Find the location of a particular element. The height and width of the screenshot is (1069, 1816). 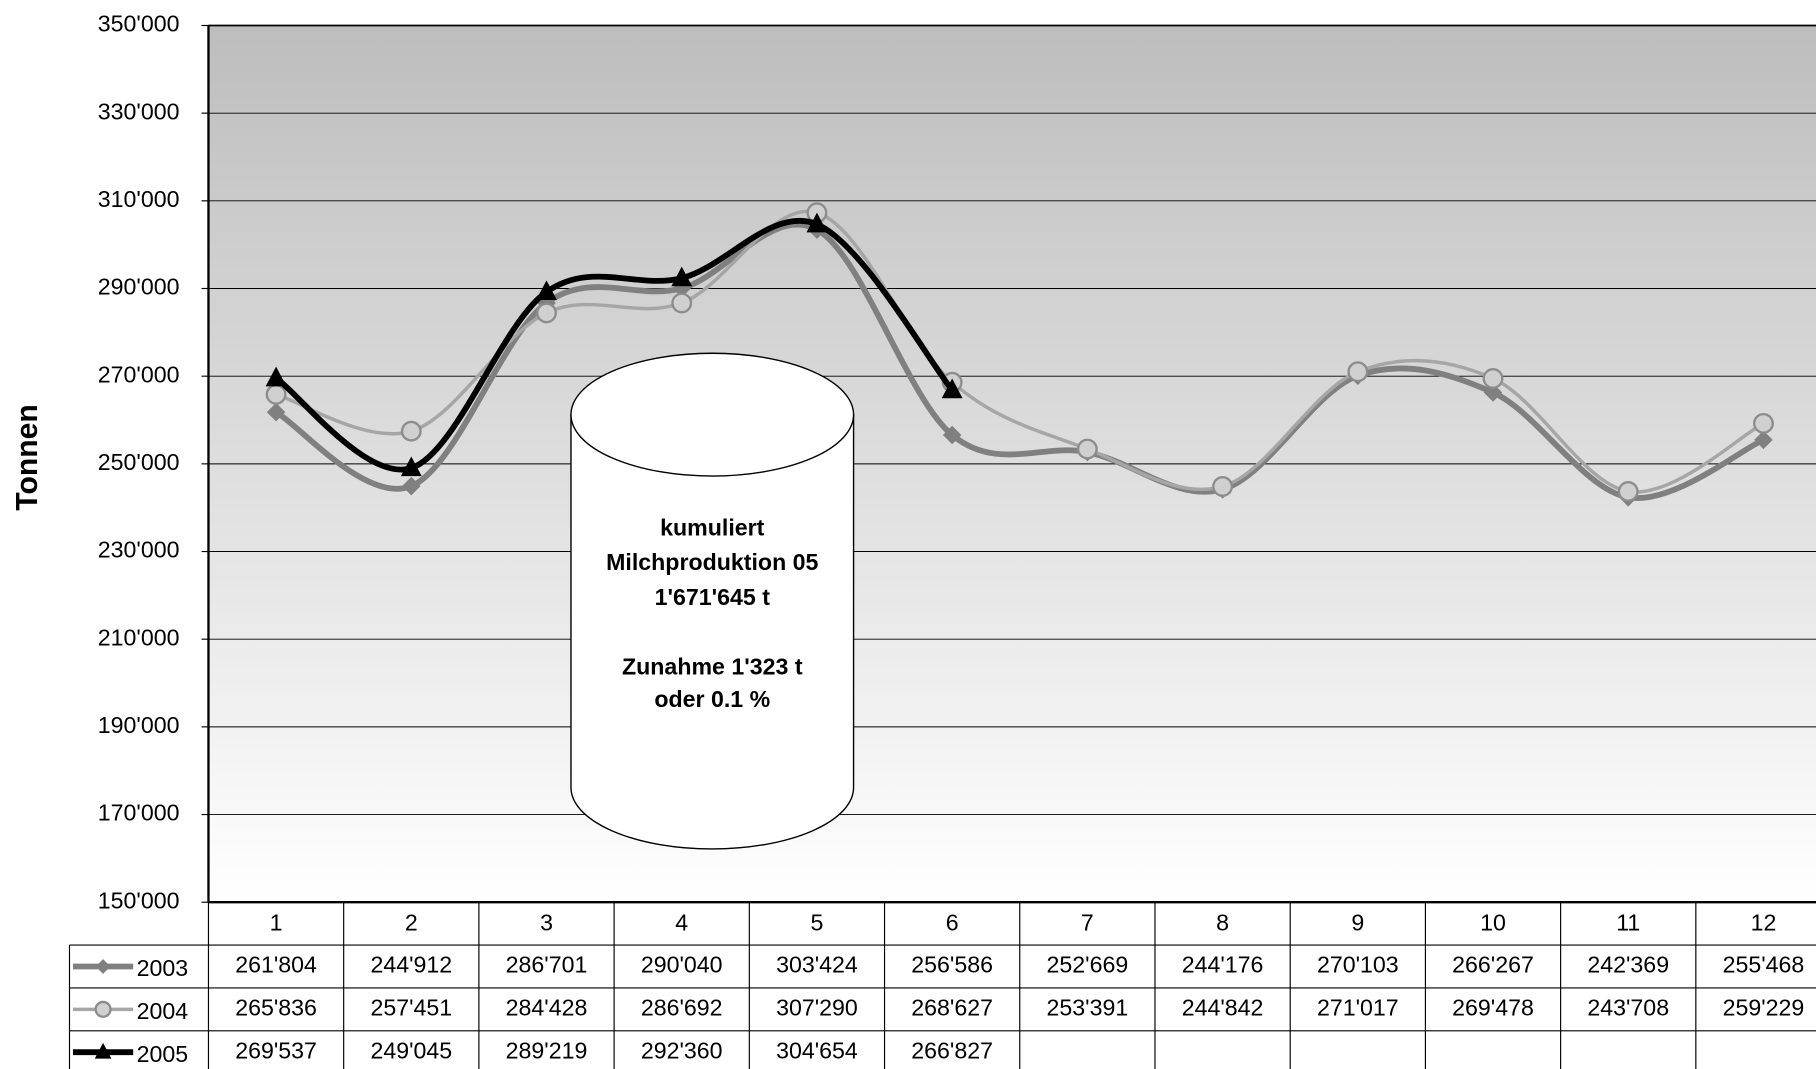

table-value: 259'229 is located at coordinates (1764, 1007).